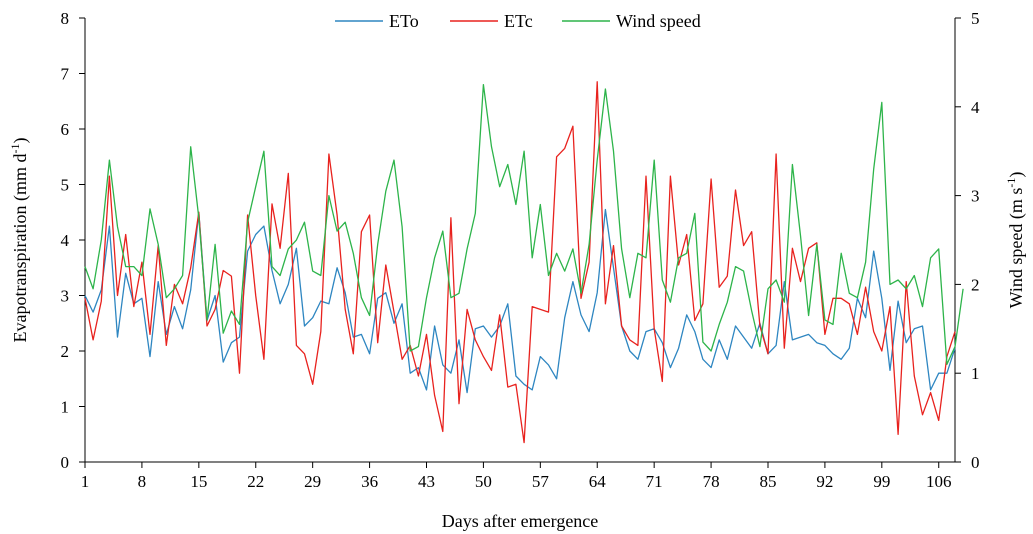  I want to click on legend-label-eto: ETo, so click(404, 21).